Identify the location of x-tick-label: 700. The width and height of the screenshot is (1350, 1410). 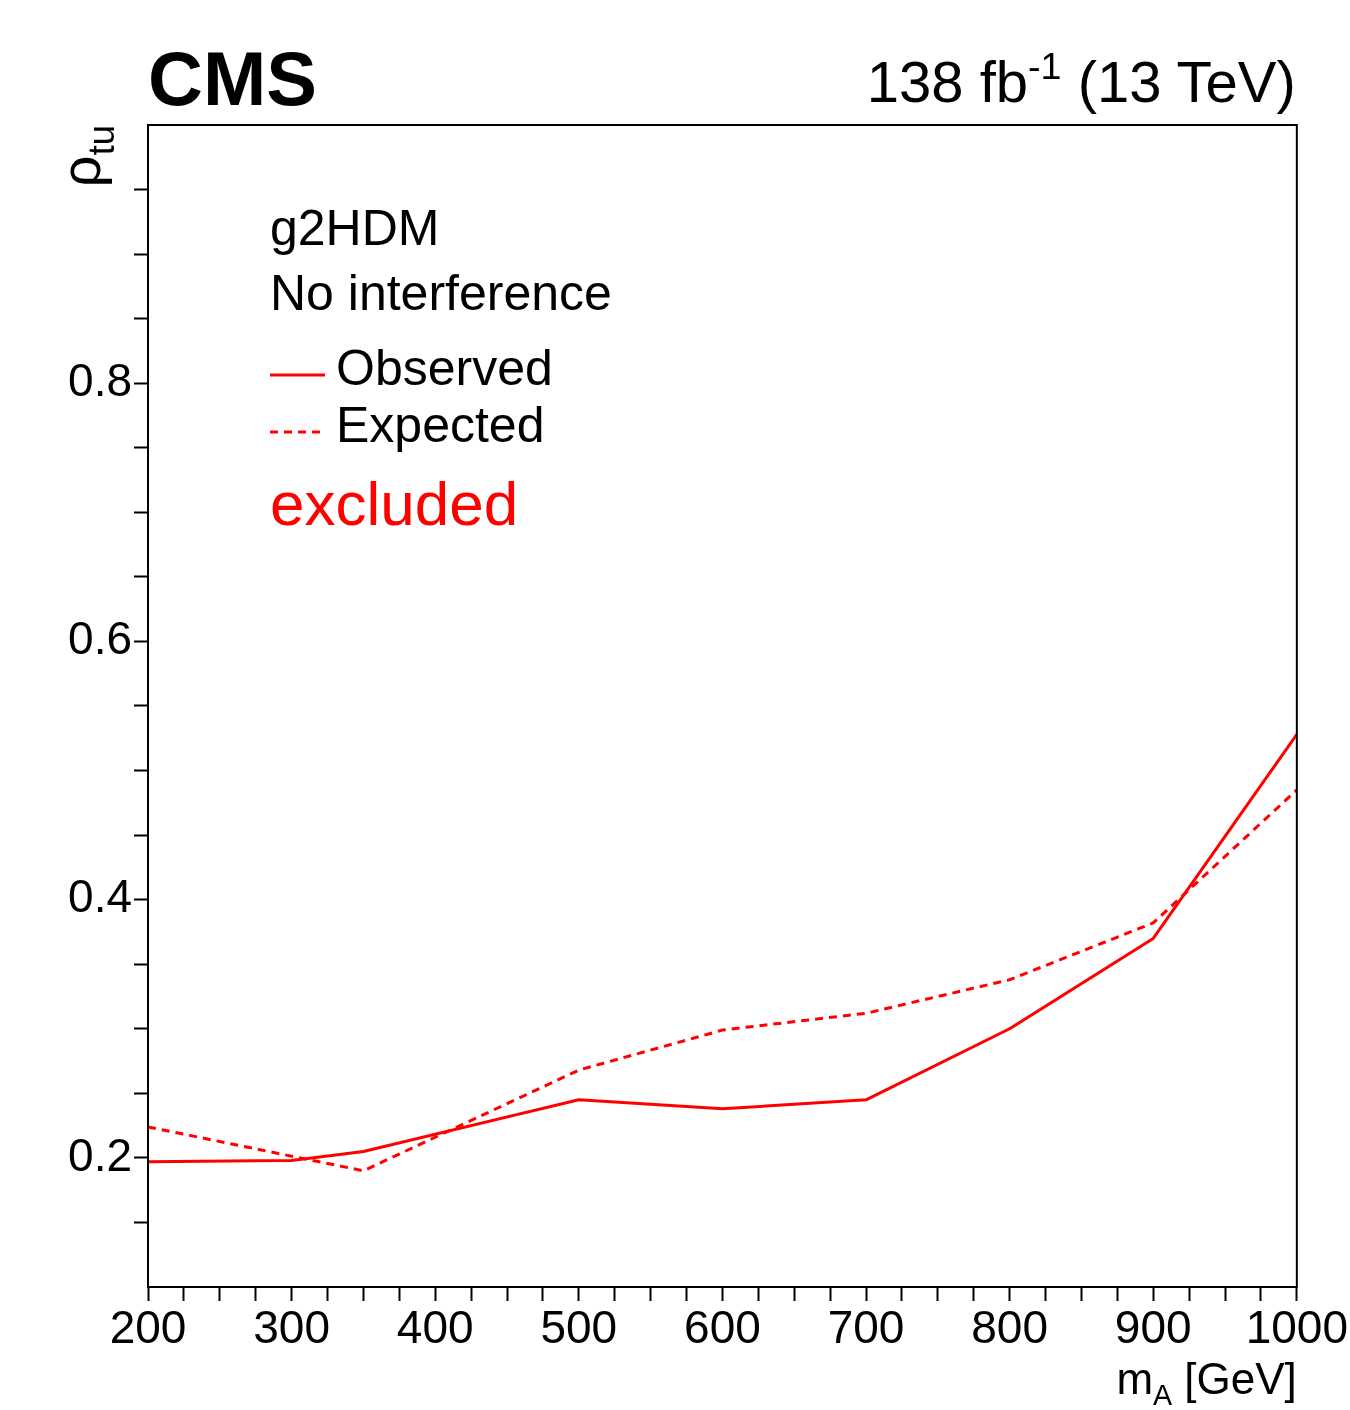
(866, 1327).